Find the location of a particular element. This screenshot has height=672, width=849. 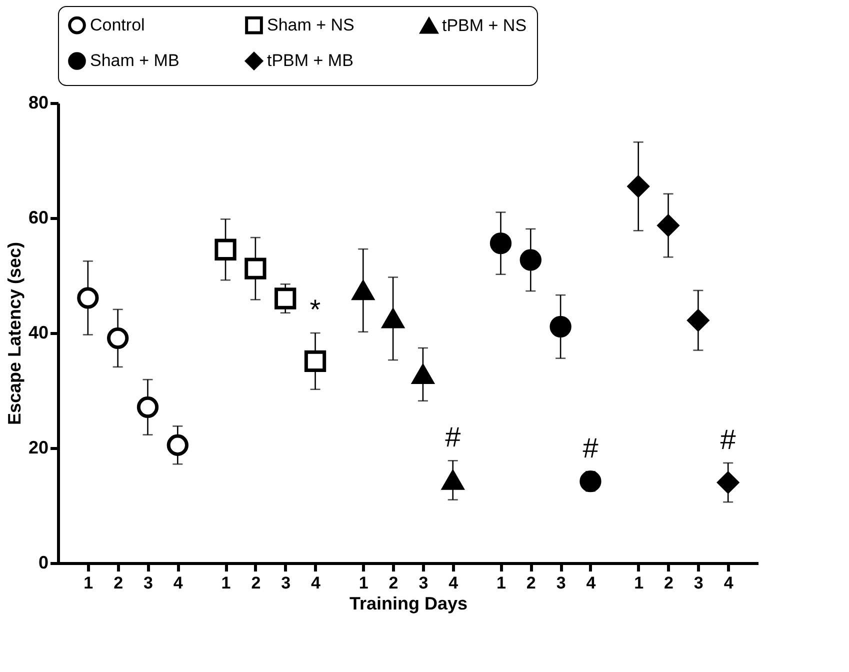

x-axis-title: Training Days is located at coordinates (408, 604).